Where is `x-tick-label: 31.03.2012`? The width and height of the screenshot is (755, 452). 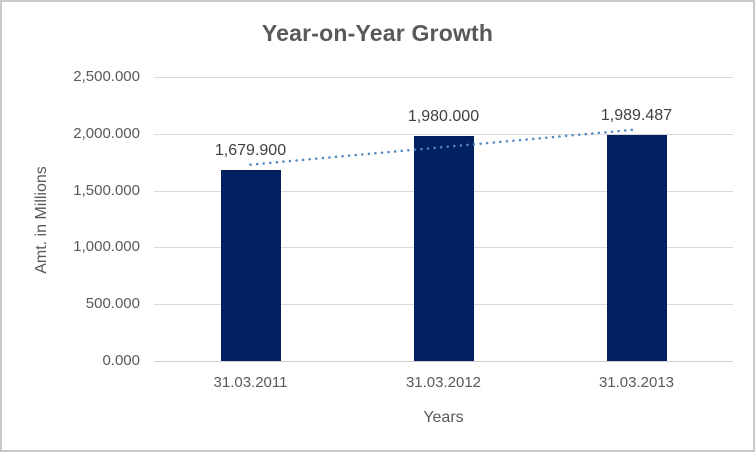
x-tick-label: 31.03.2012 is located at coordinates (443, 382).